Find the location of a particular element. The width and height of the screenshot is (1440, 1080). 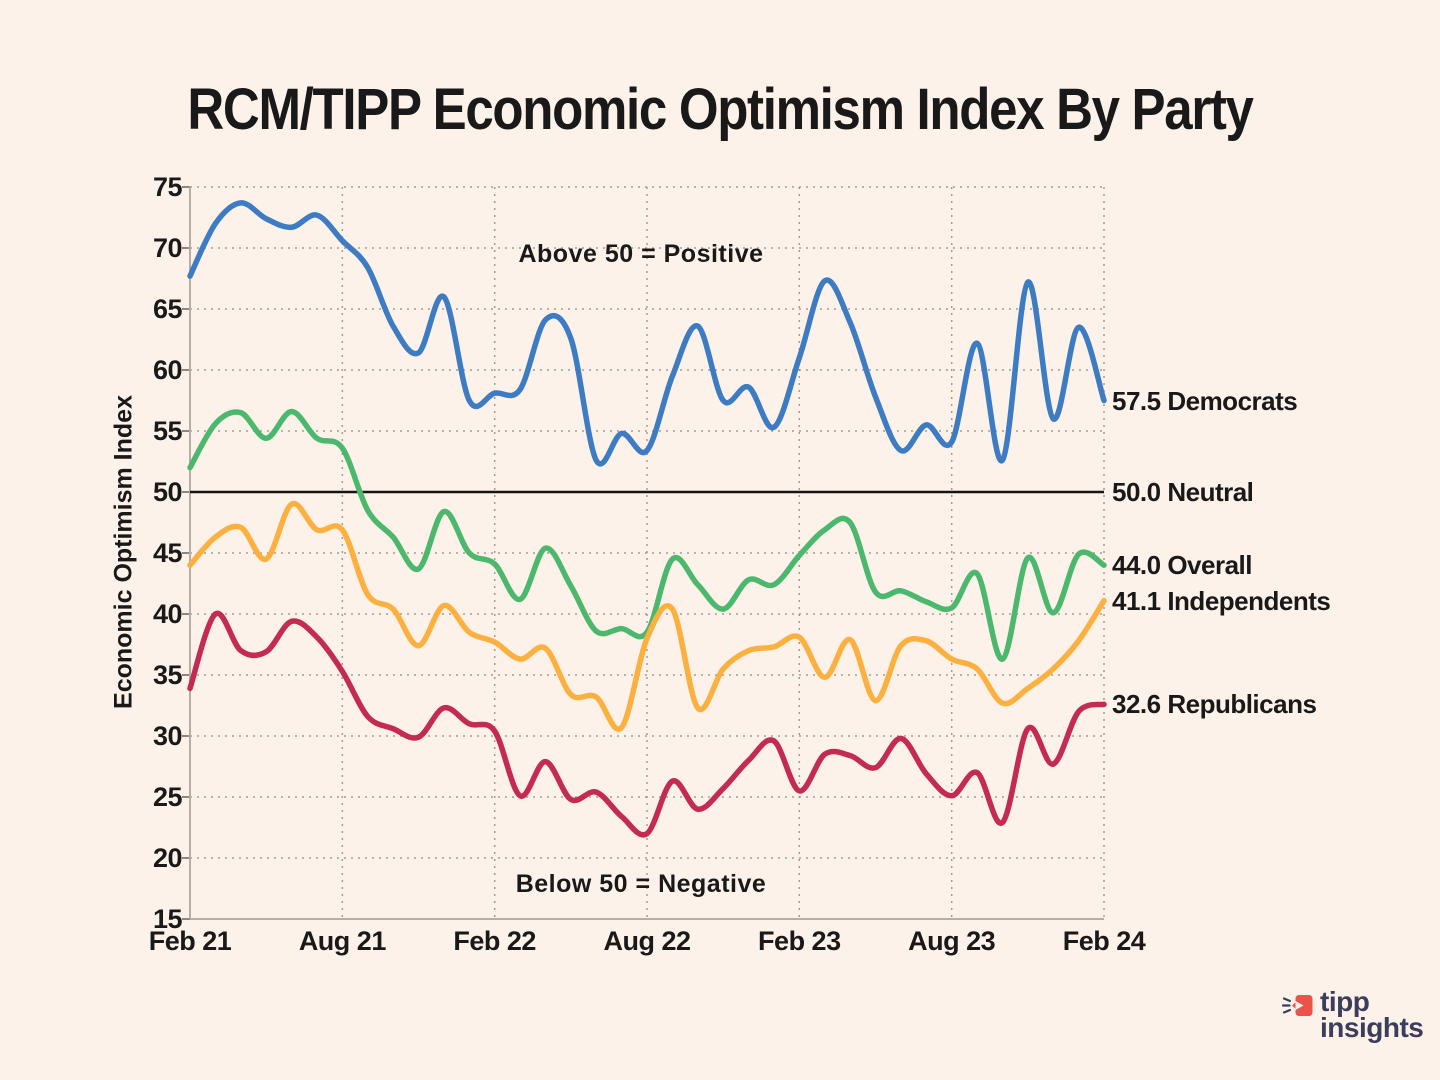

annotation-above-50: Above 50 = Positive is located at coordinates (641, 254).